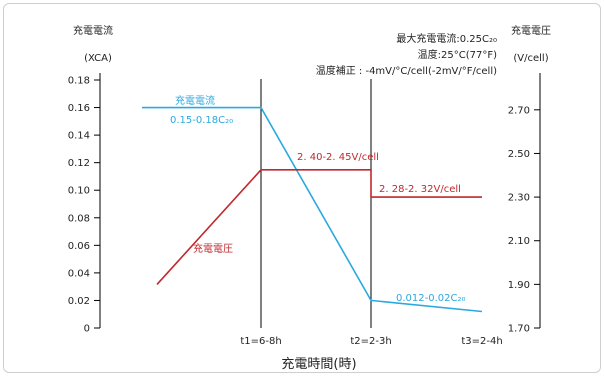 The width and height of the screenshot is (604, 376). I want to click on right-tick-label: 2.70, so click(519, 110).